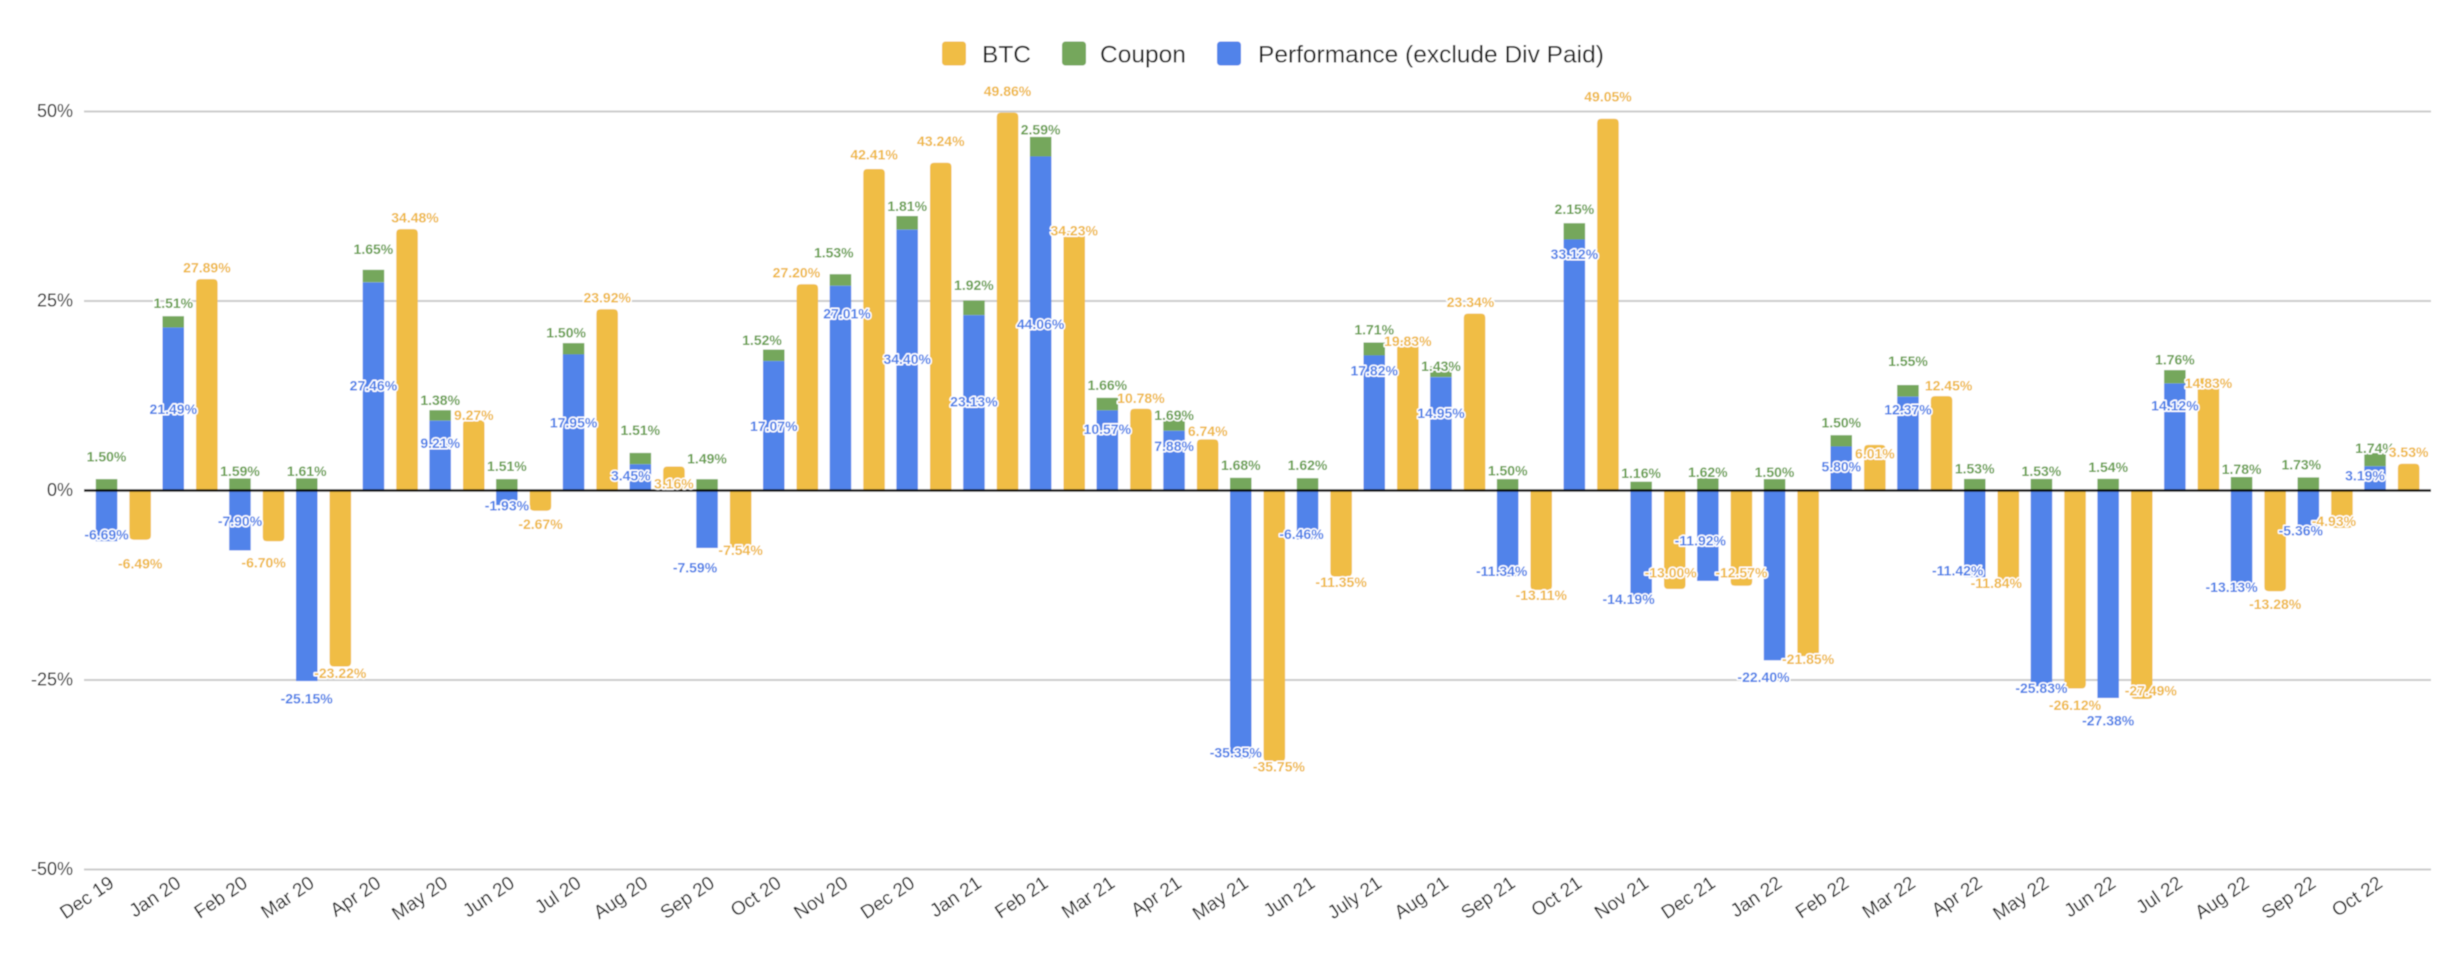 This screenshot has height=958, width=2460. I want to click on svg-text: -7.59%, so click(695, 568).